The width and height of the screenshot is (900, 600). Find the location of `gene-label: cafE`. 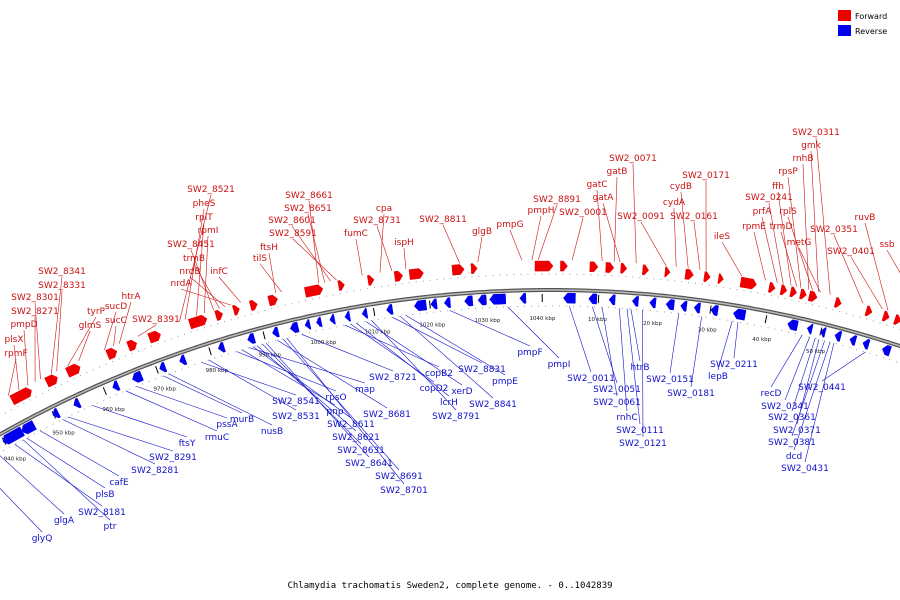

gene-label: cafE is located at coordinates (119, 483).